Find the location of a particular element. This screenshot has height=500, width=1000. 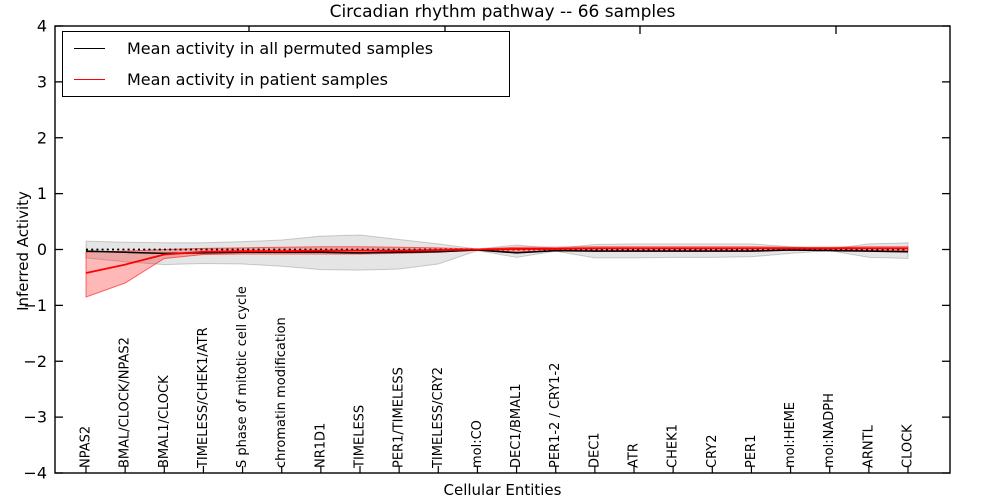

band-permuted-samples-range is located at coordinates (497, 252).